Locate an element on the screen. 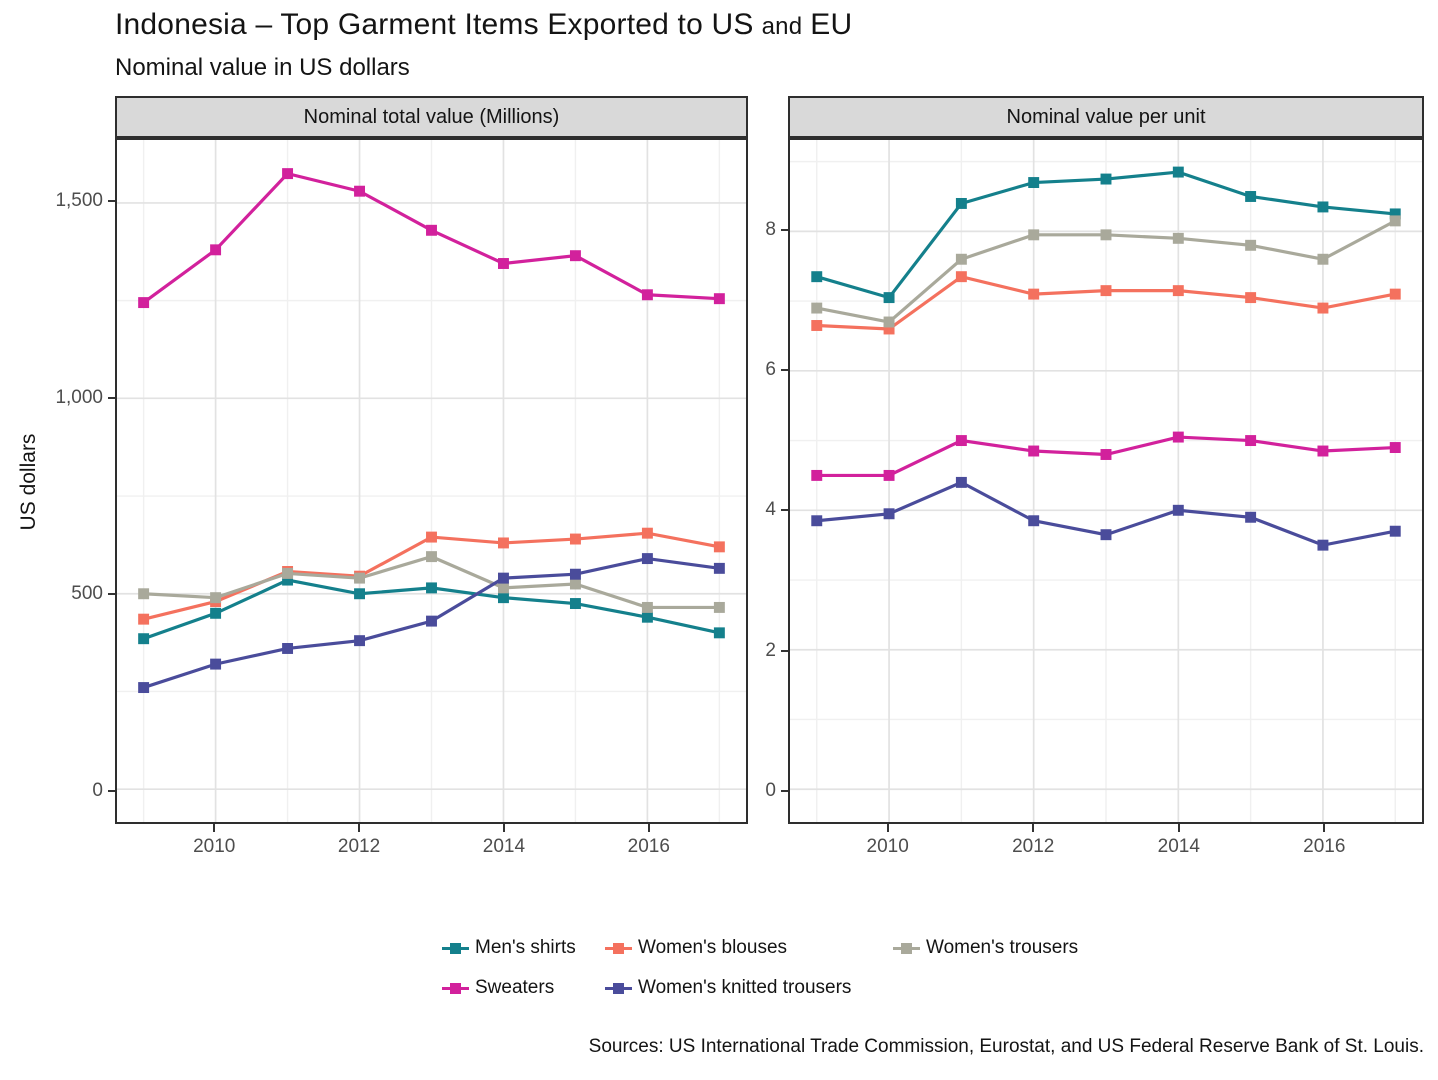 This screenshot has width=1438, height=1080. y-tick-label: 500 is located at coordinates (87, 594).